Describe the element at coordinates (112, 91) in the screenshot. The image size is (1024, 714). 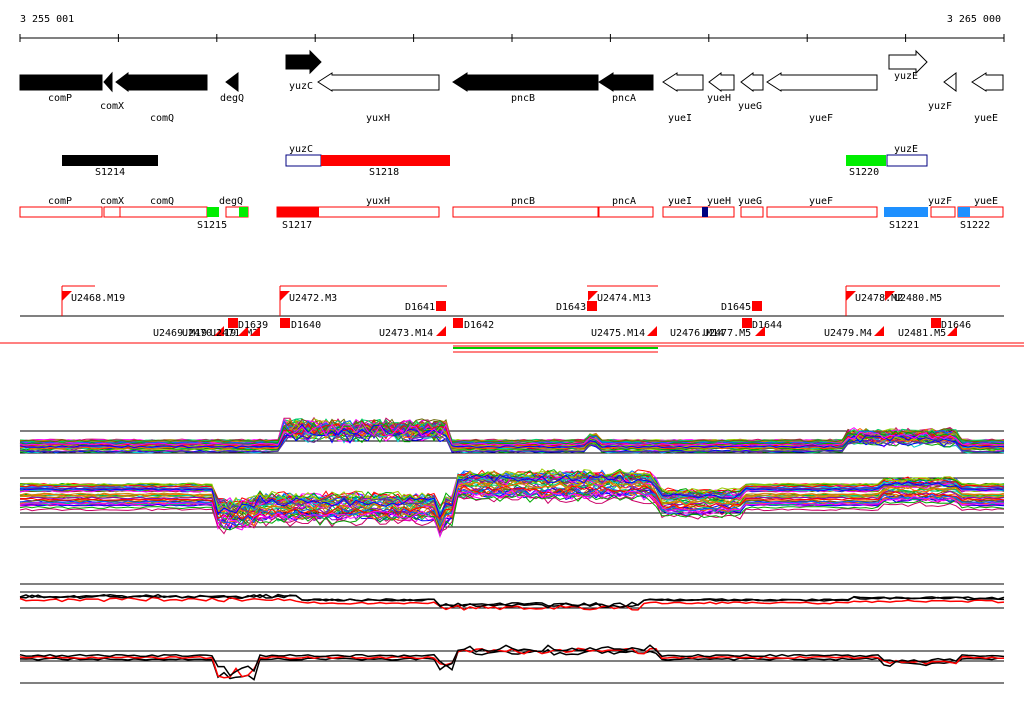
I see `gene-comX: comX` at that location.